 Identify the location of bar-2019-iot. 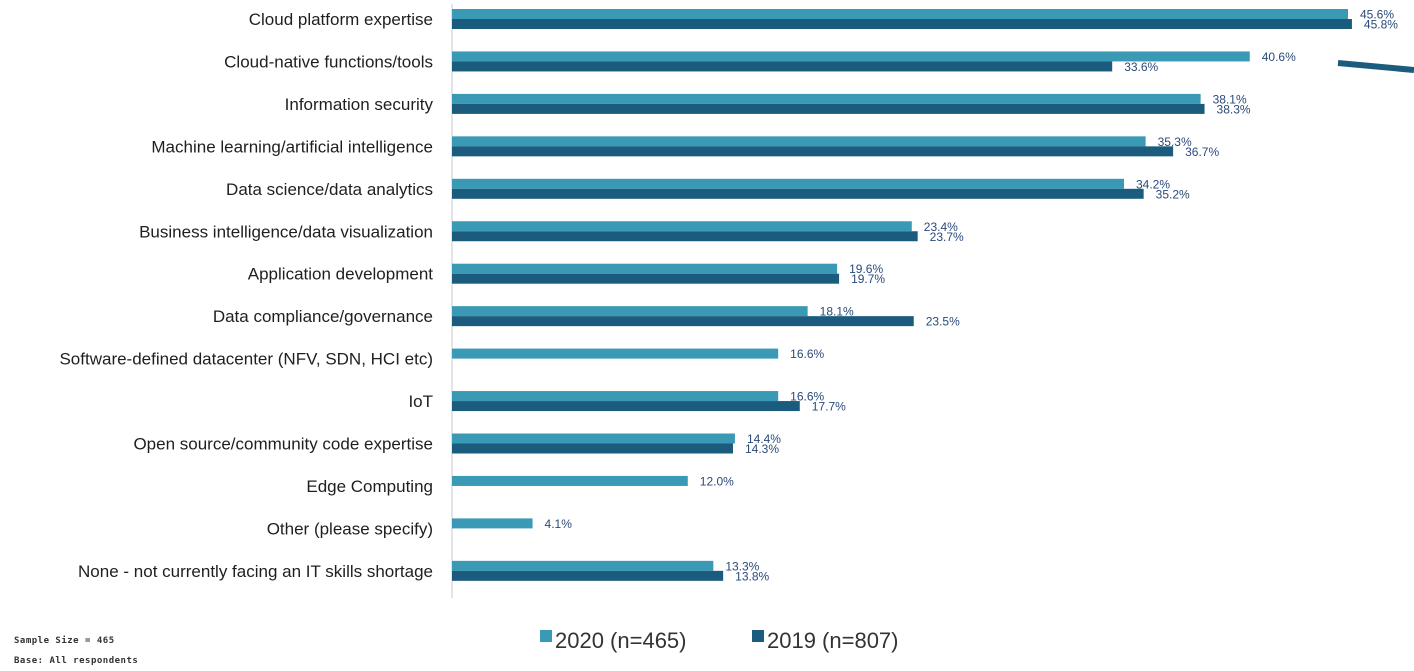
(626, 406).